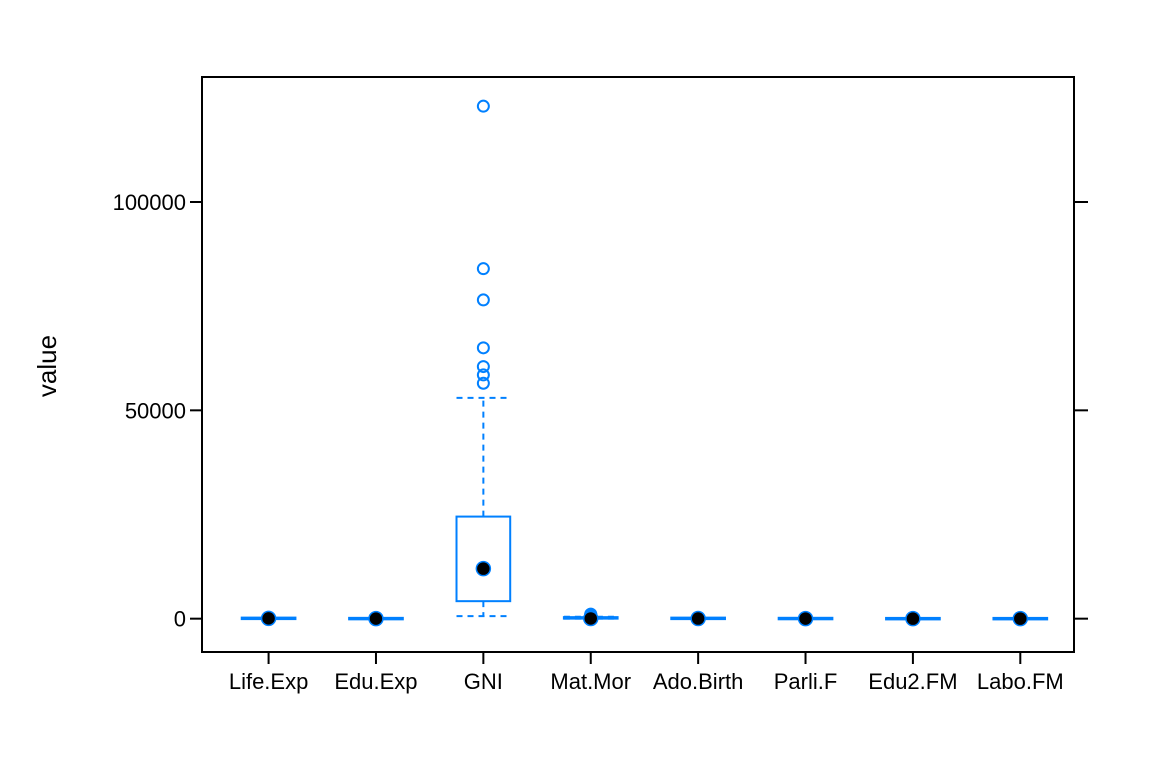 The image size is (1152, 768). Describe the element at coordinates (155, 410) in the screenshot. I see `y-tick-label: 50000` at that location.